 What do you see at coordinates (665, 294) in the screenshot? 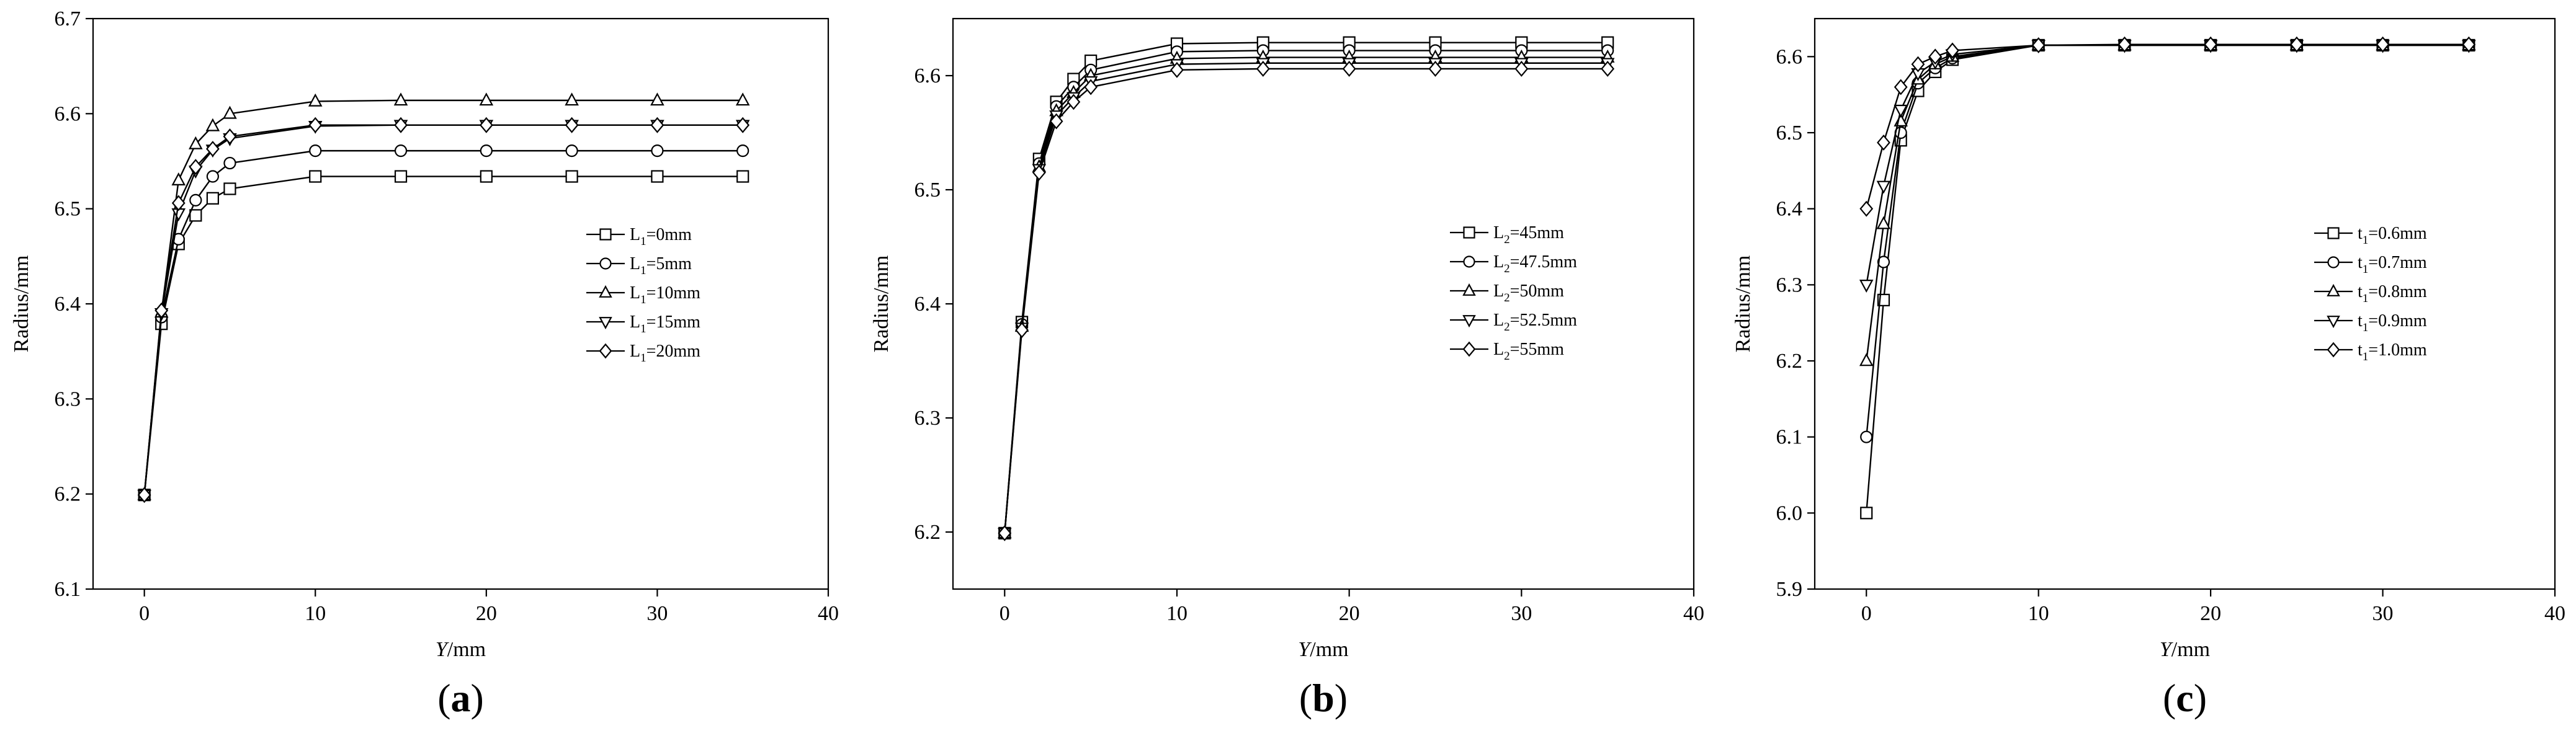
I see `legend-label: L1=10mm` at bounding box center [665, 294].